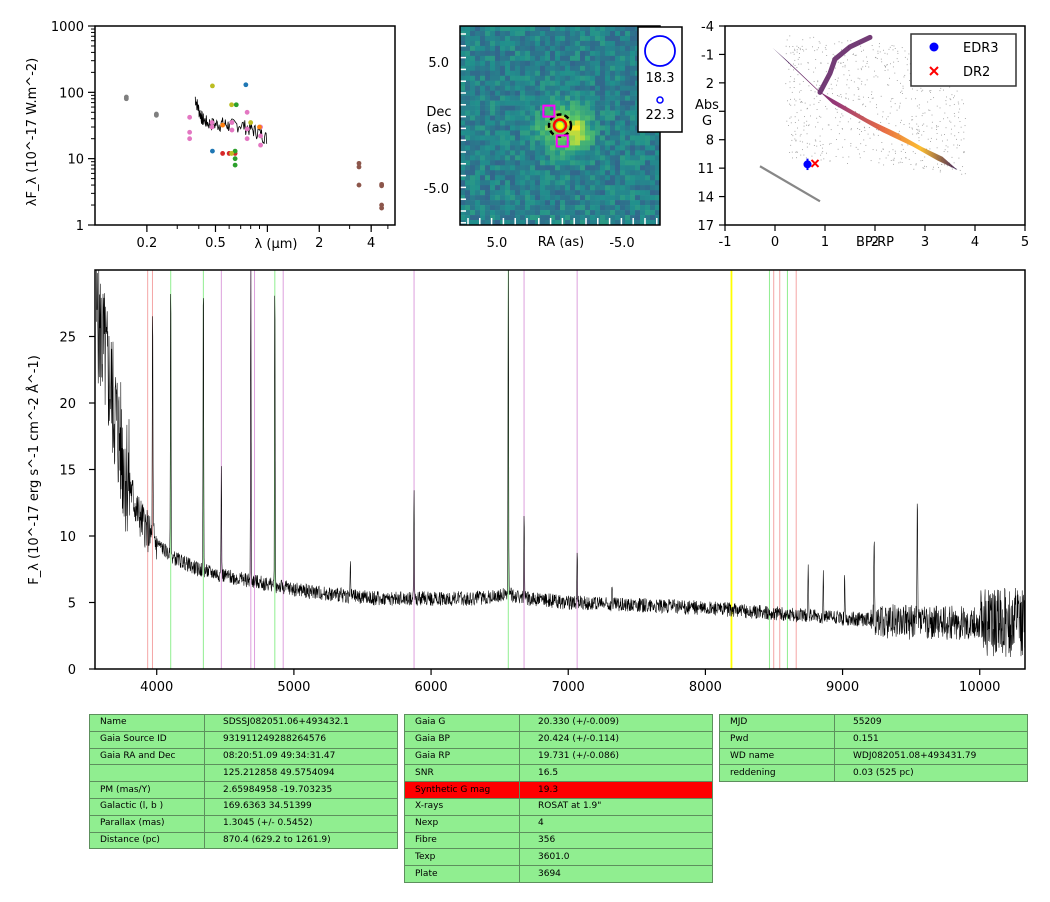 The width and height of the screenshot is (1050, 902). I want to click on hr-x-tick-label: -1, so click(725, 242).